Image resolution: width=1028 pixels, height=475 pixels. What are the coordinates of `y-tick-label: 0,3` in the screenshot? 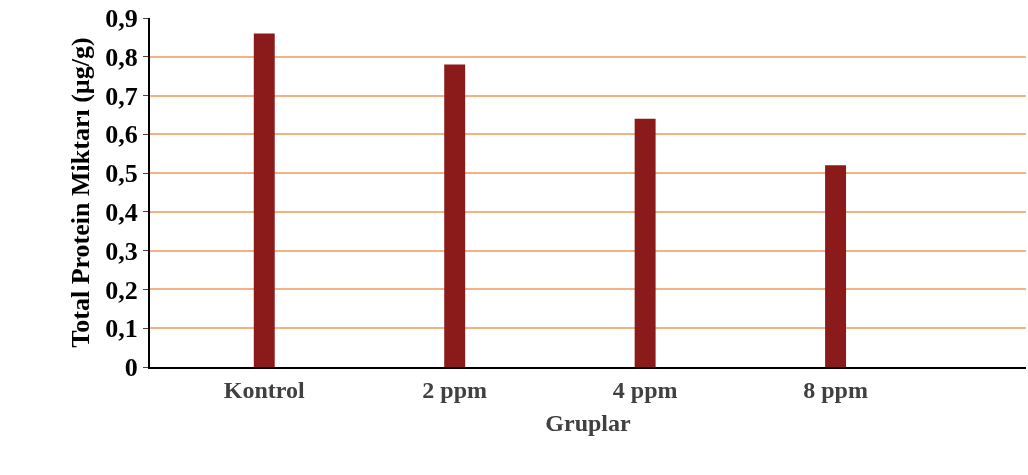 It's located at (121, 251).